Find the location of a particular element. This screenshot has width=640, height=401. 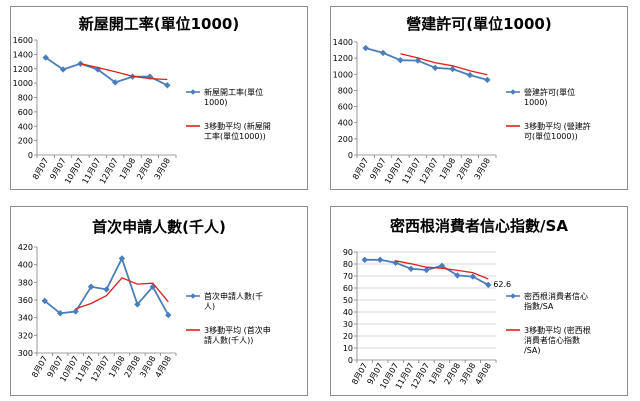

chart-title: 新屋開工率(單位1000) is located at coordinates (159, 24).